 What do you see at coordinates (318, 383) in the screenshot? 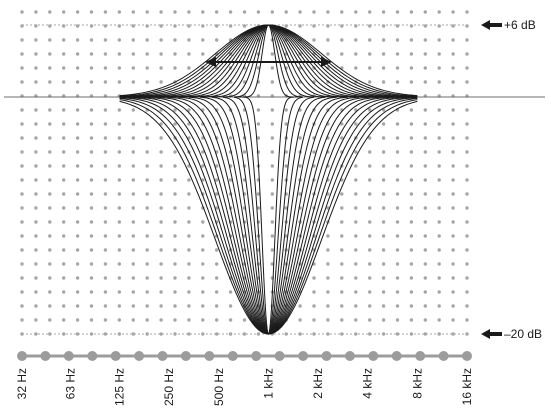
I see `x-tick-label: 2 kHz` at bounding box center [318, 383].